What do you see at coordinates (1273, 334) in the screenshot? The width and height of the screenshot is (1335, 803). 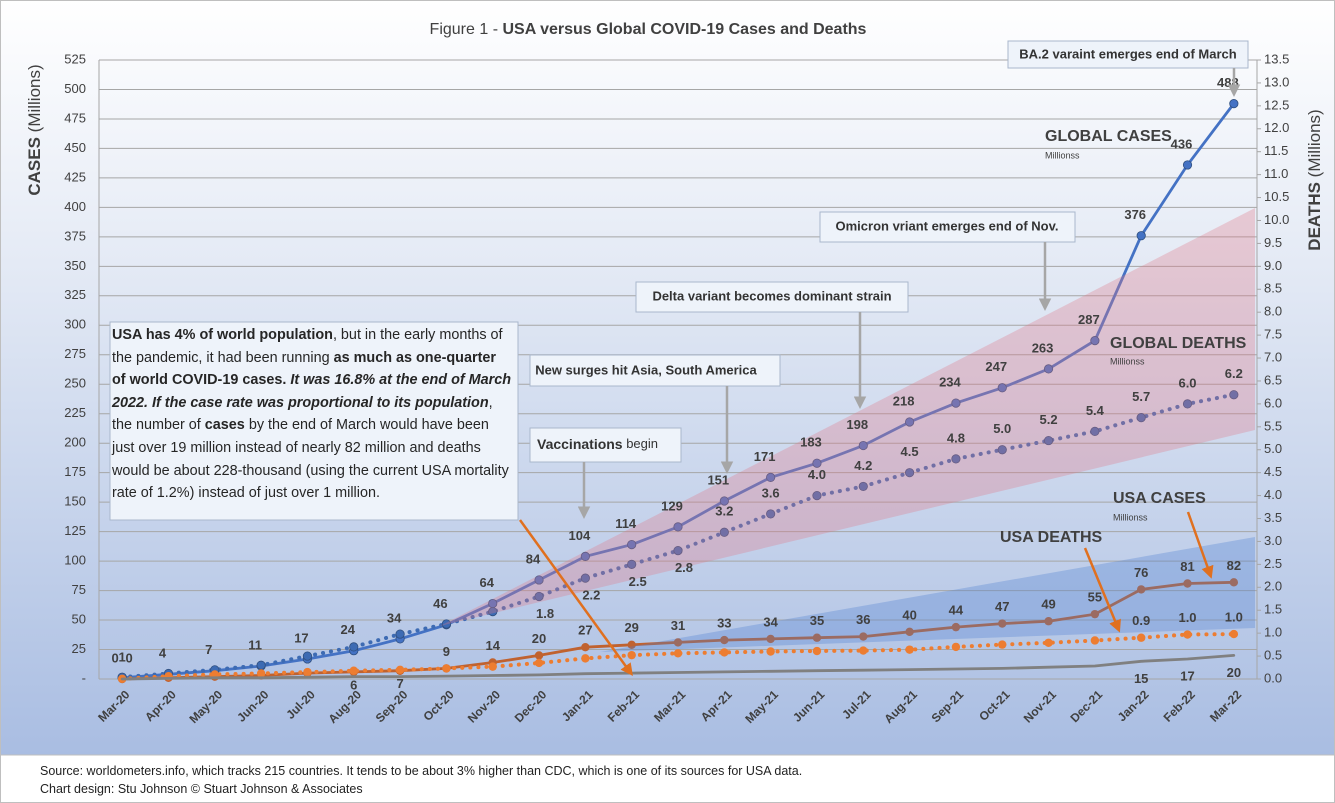 I see `y2-tick-label: 7.5` at bounding box center [1273, 334].